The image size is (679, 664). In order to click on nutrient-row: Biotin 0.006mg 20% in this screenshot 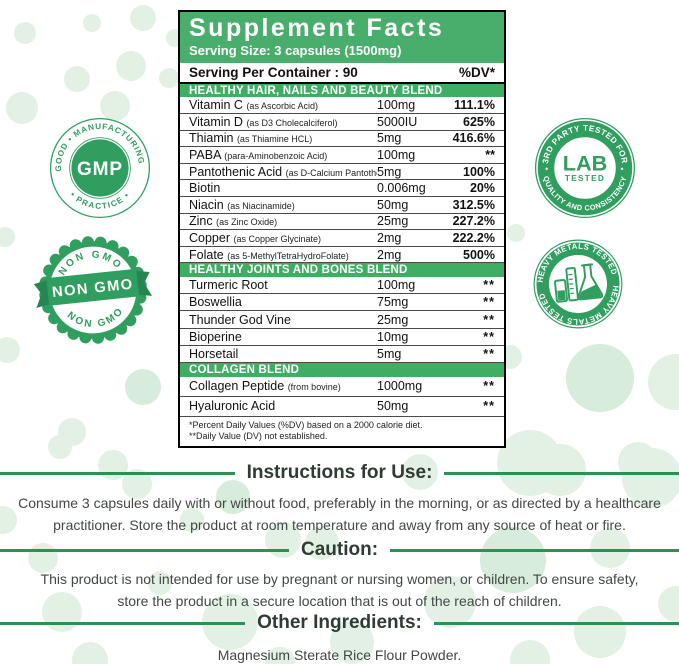, I will do `click(342, 188)`.